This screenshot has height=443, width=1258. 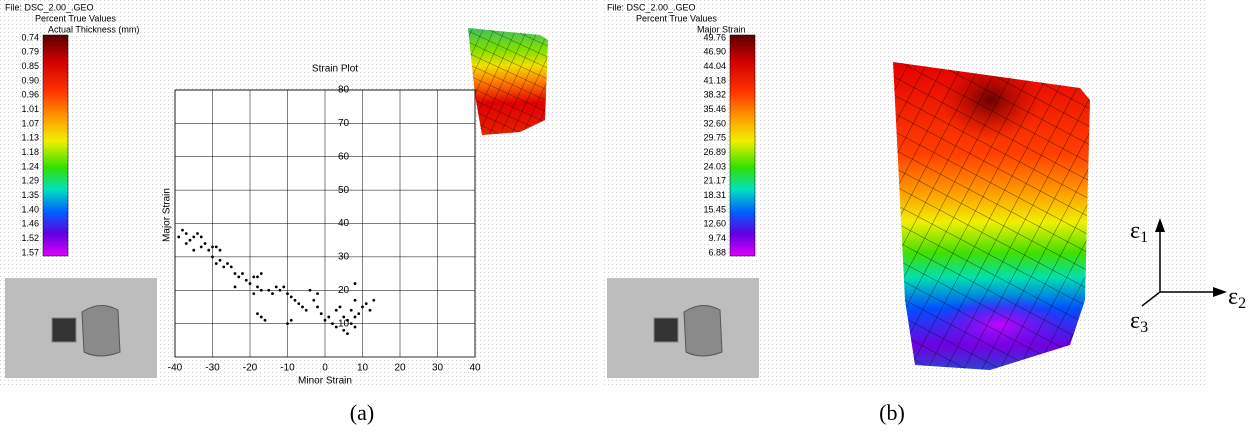 I want to click on scale-label: 1.07, so click(x=30, y=123).